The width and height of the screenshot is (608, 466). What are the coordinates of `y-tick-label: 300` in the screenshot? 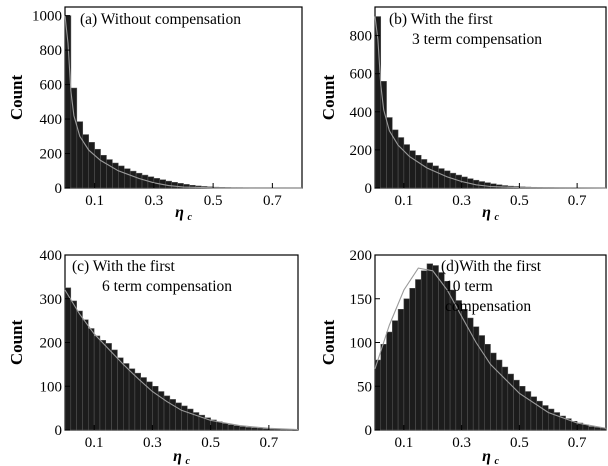 It's located at (51, 300).